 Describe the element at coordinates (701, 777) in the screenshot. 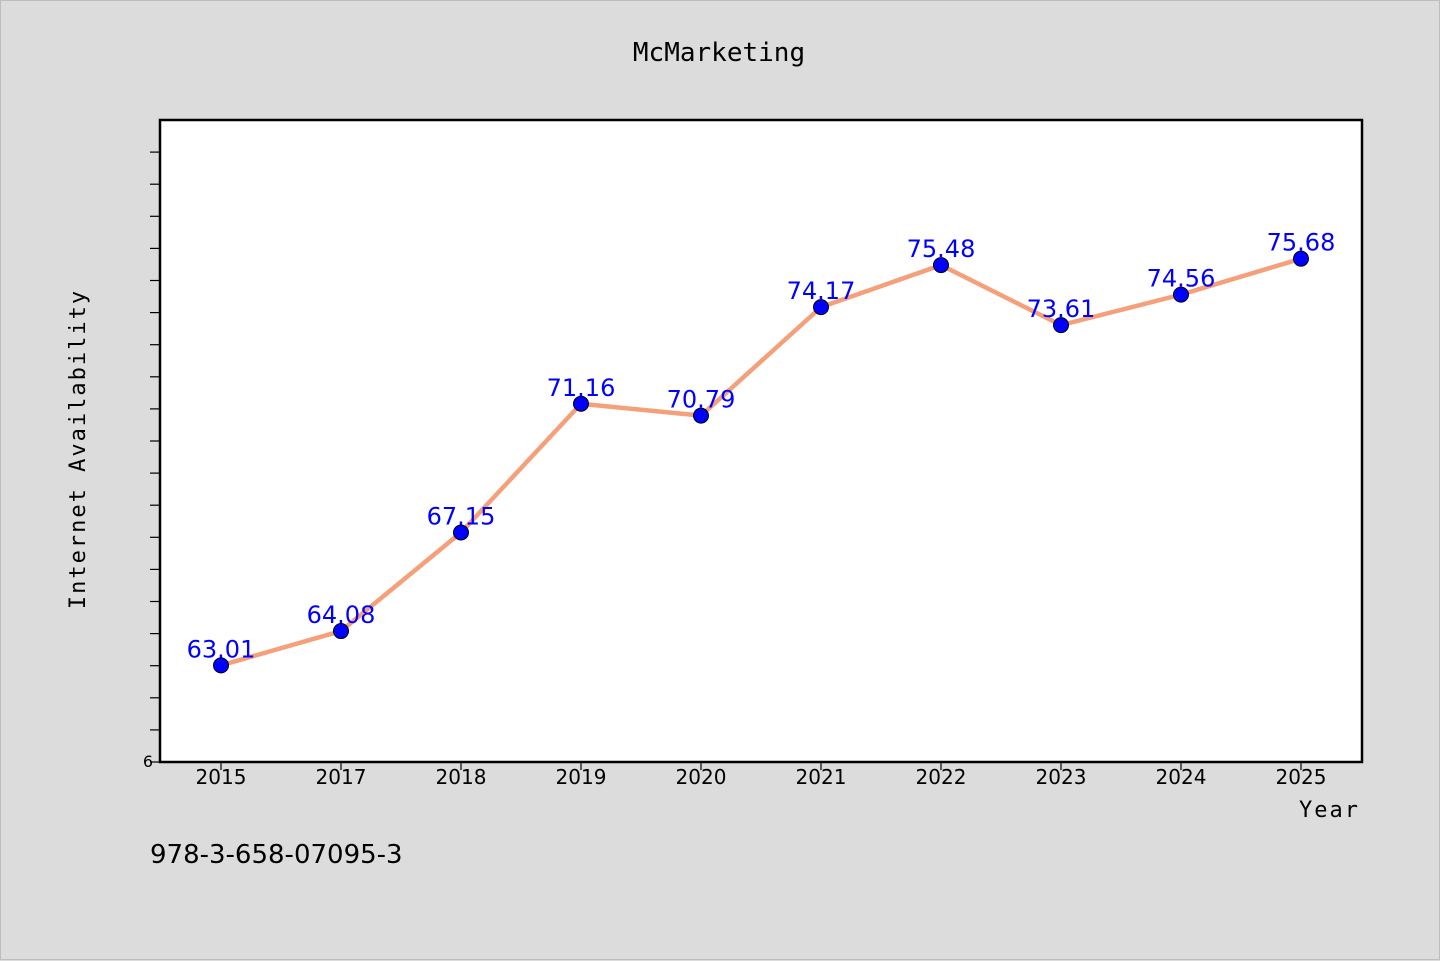

I see `x-tick-label: 2020` at that location.